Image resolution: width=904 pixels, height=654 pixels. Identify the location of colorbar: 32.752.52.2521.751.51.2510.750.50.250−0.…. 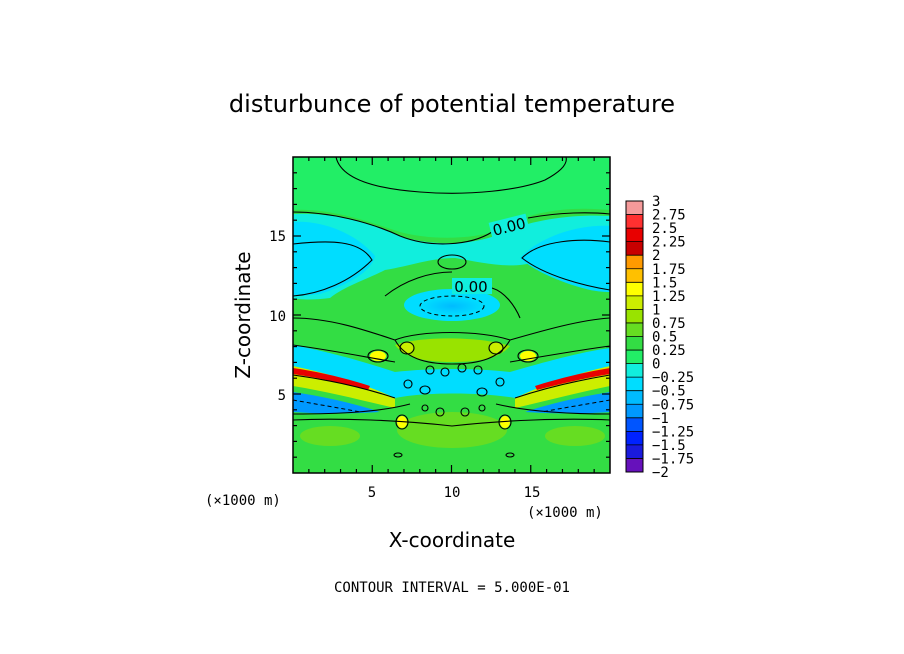
(659, 337).